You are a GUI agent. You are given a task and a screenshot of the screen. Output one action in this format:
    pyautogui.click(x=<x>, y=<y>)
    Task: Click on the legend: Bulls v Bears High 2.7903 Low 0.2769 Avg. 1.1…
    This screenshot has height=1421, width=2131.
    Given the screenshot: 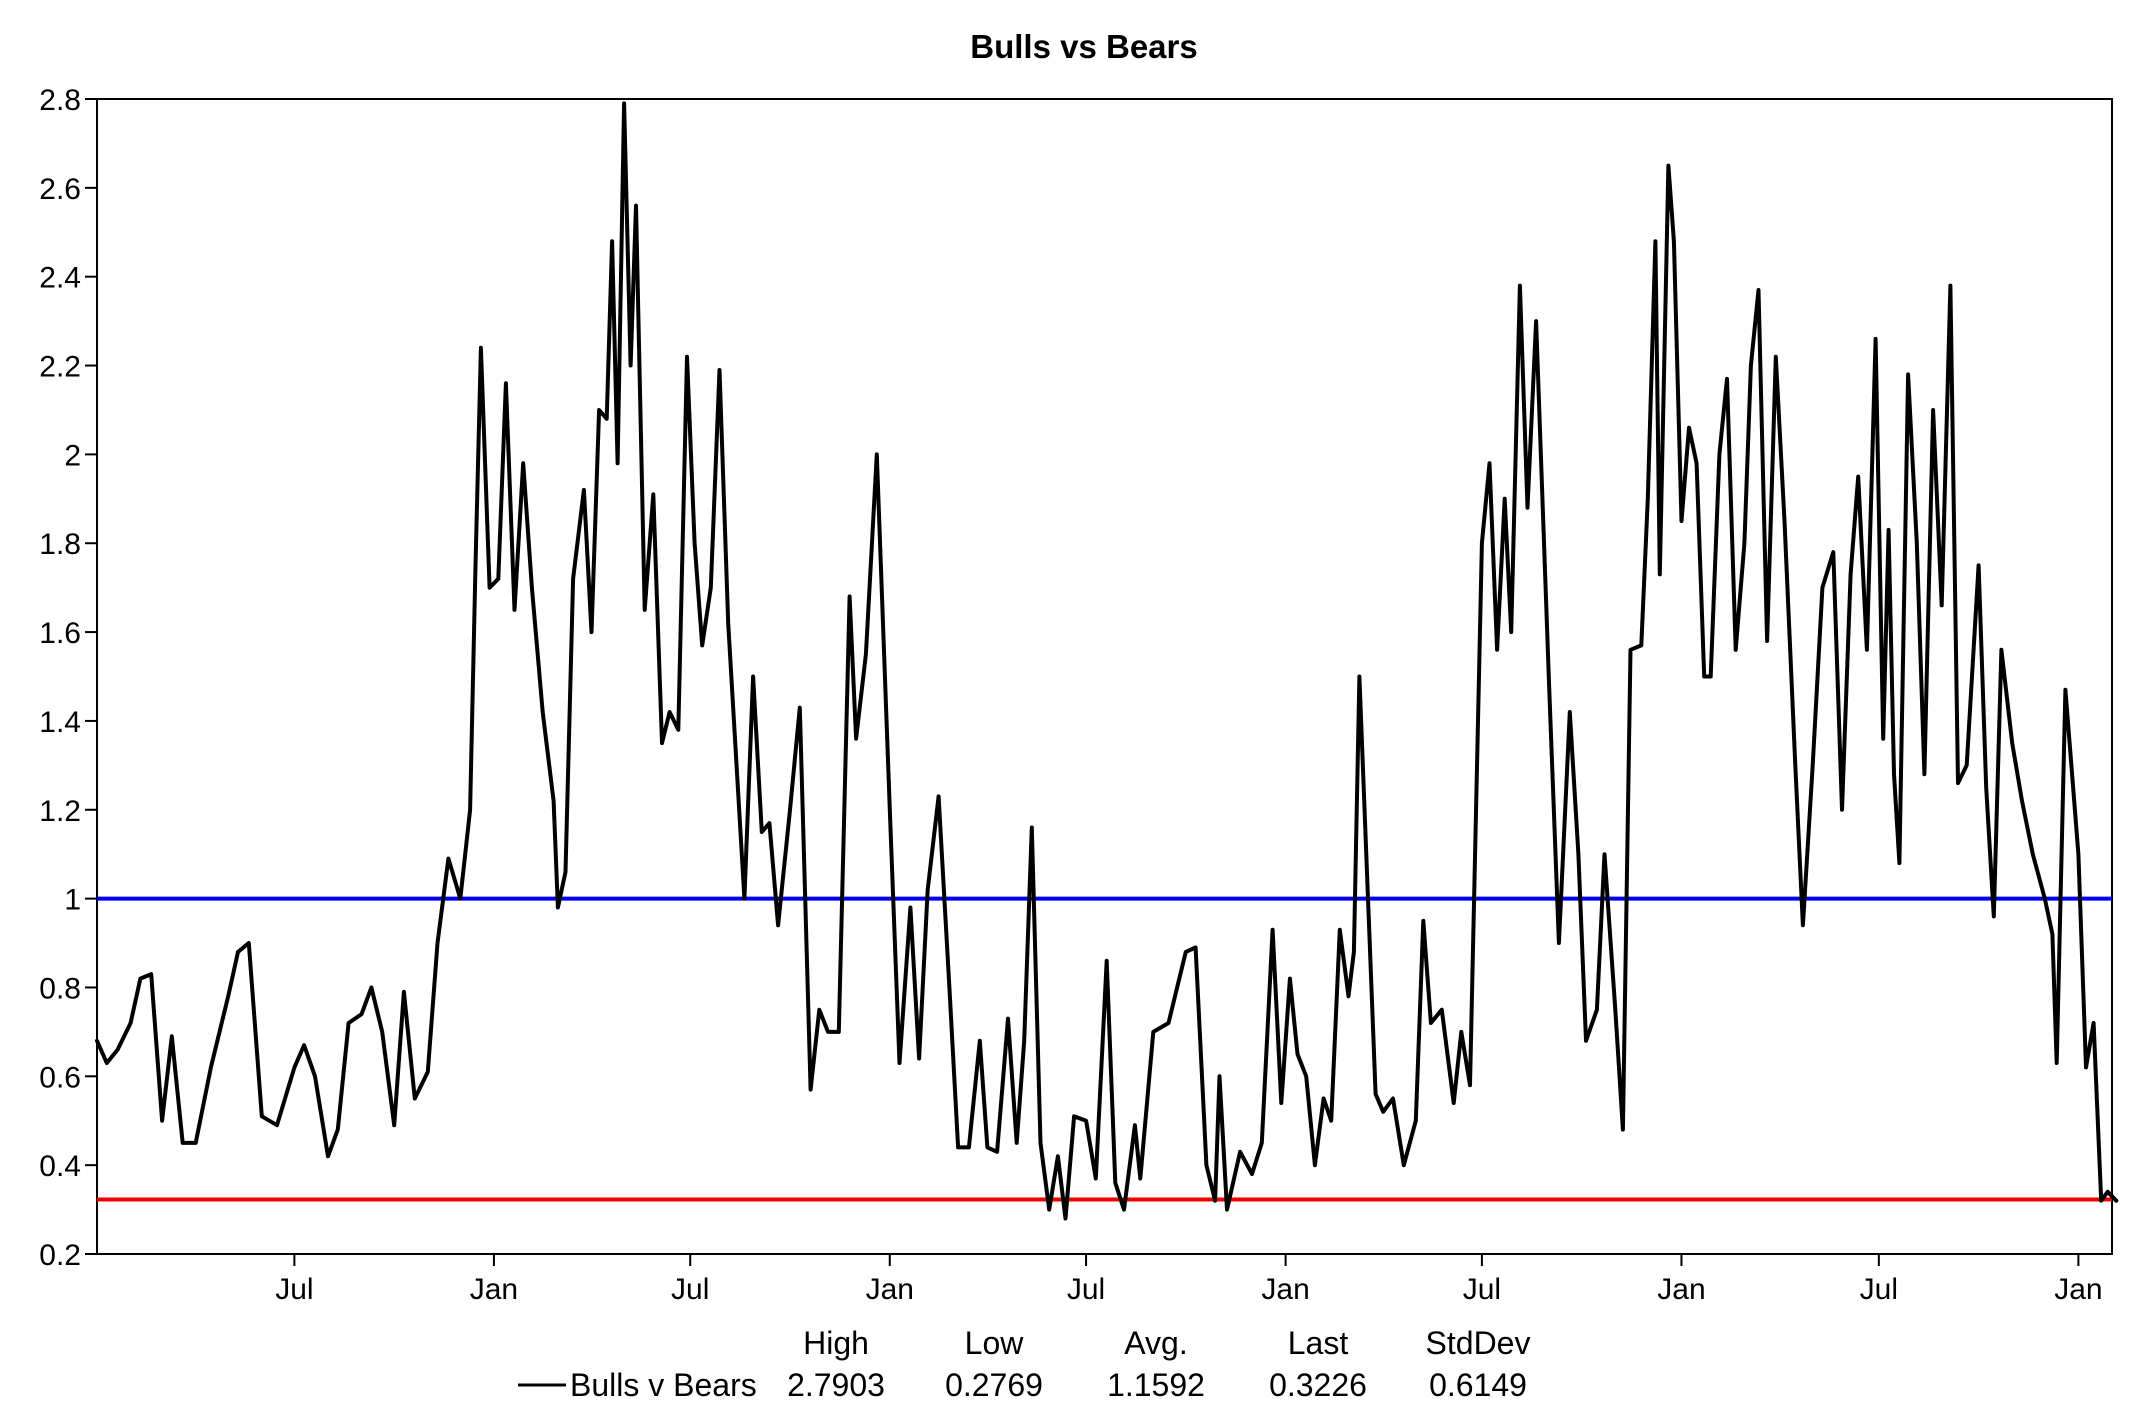 What is the action you would take?
    pyautogui.click(x=1024, y=1364)
    